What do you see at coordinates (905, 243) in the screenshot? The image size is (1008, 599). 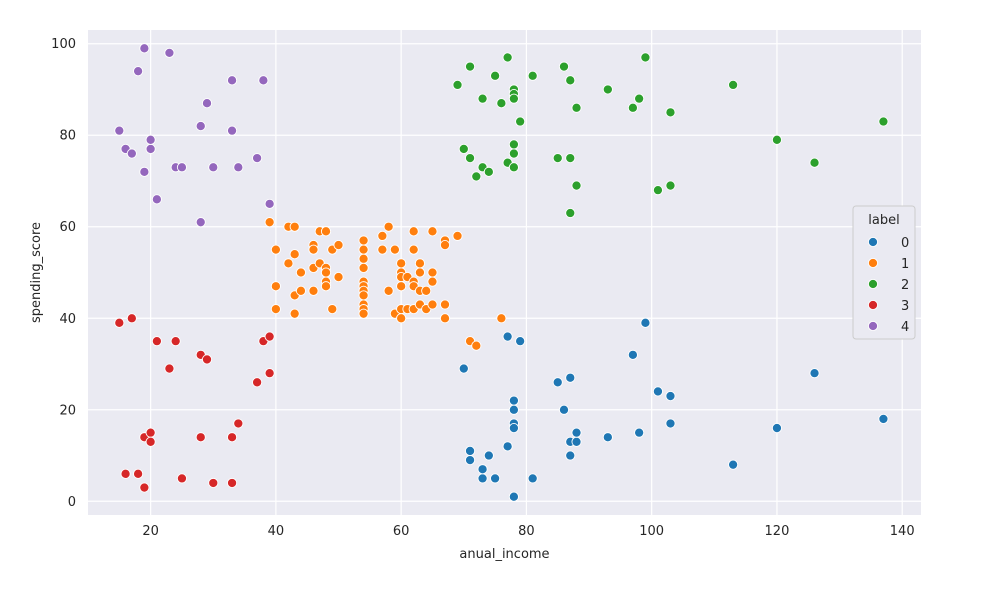 I see `legend-label-0: 0` at bounding box center [905, 243].